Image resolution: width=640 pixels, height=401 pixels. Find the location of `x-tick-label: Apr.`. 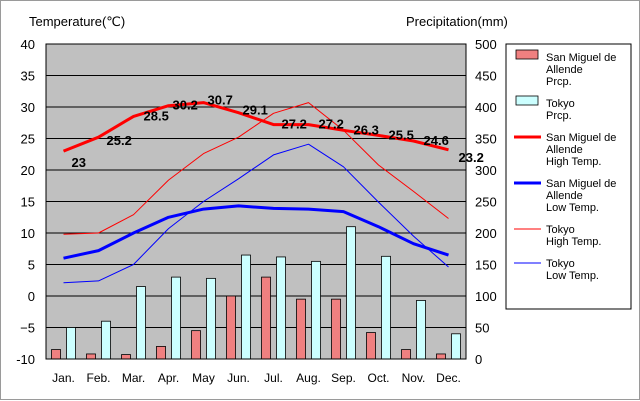

x-tick-label: Apr. is located at coordinates (168, 378).